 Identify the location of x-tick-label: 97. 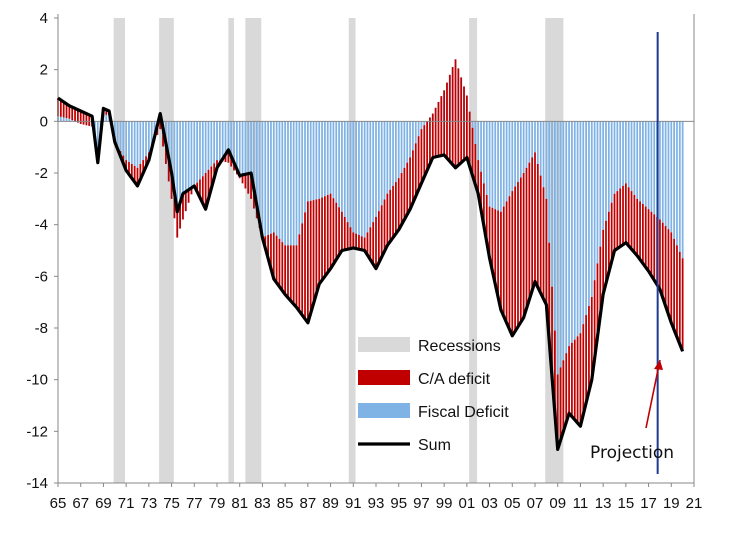
(421, 503).